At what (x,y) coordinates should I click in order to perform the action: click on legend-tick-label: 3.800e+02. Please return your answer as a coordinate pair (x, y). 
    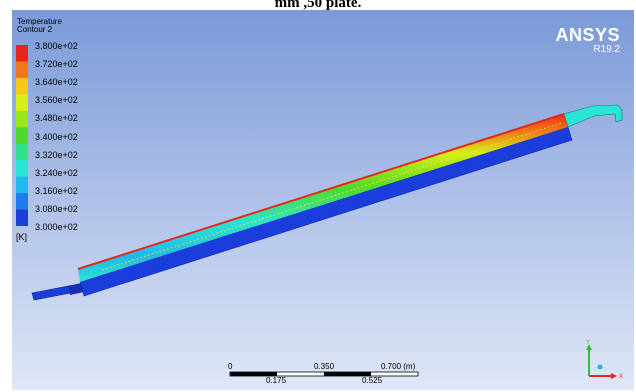
    Looking at the image, I should click on (56, 46).